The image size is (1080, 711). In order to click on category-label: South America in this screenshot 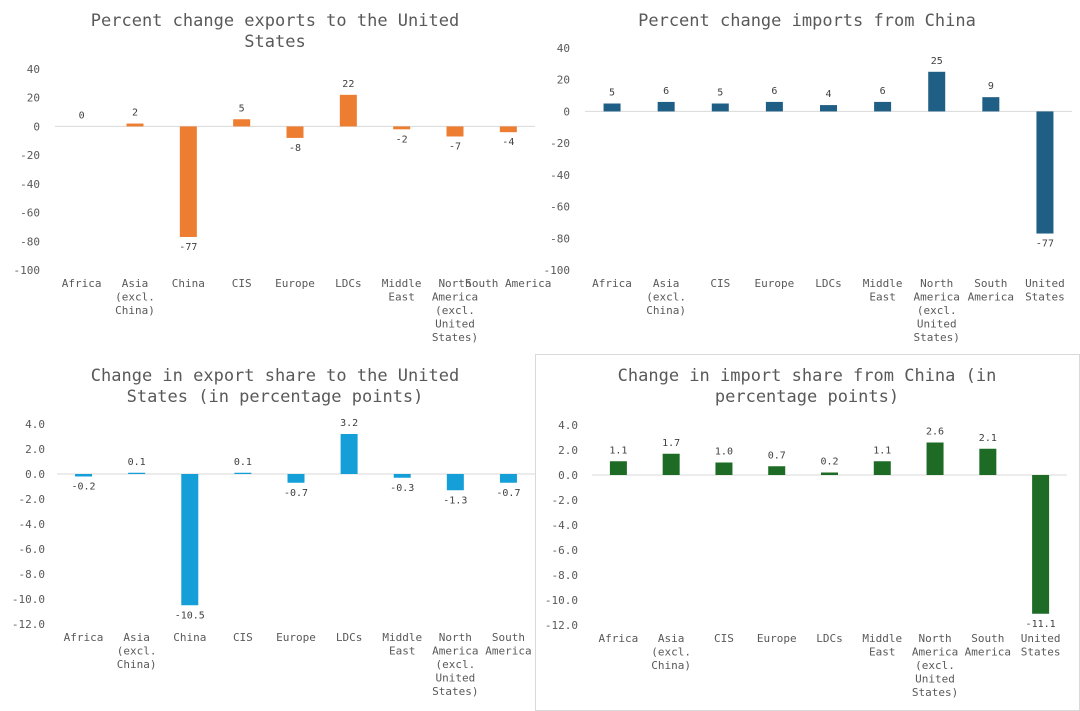, I will do `click(508, 283)`.